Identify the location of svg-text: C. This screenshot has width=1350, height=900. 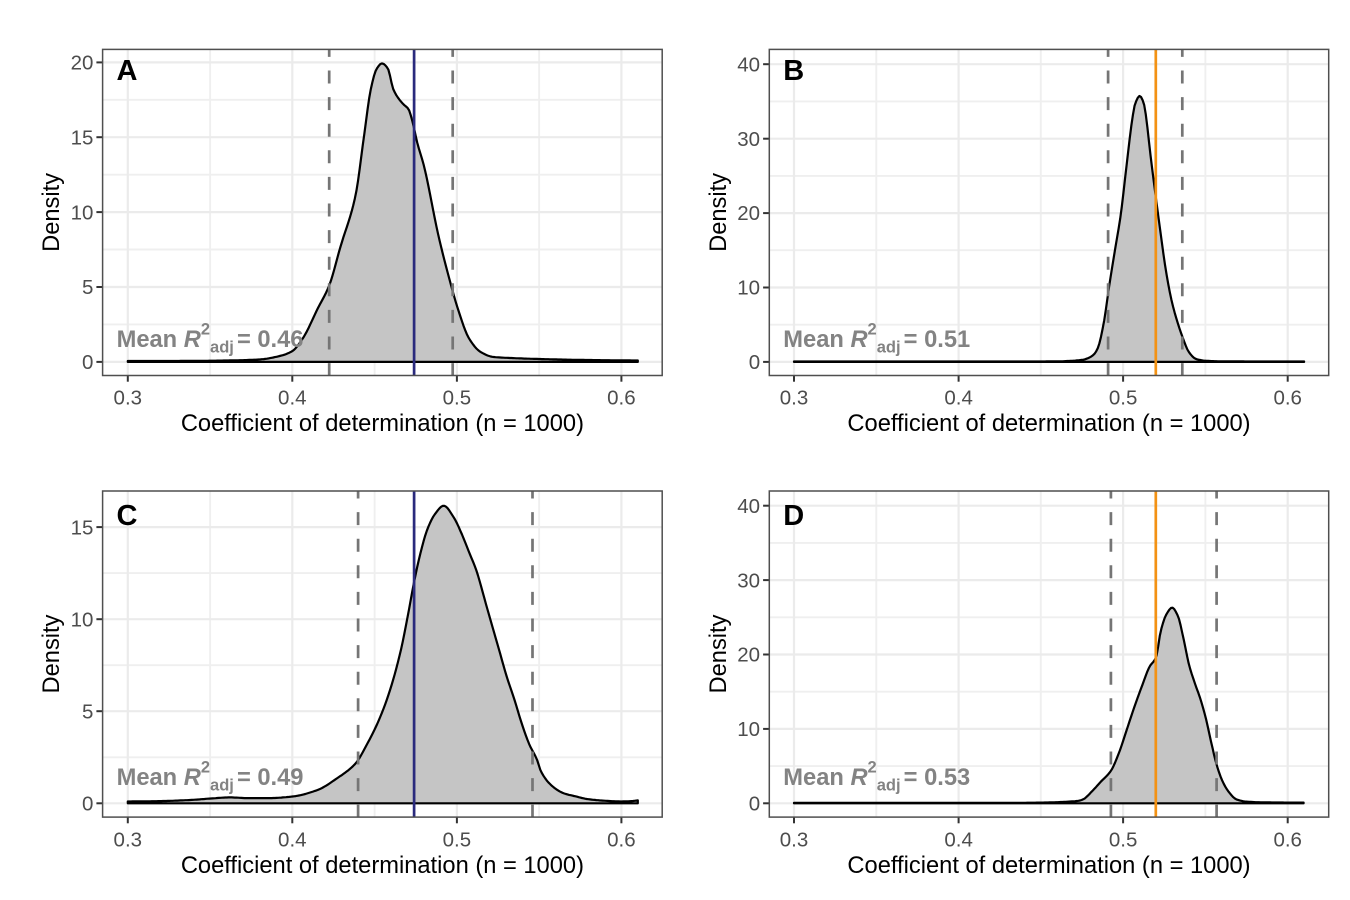
(127, 516).